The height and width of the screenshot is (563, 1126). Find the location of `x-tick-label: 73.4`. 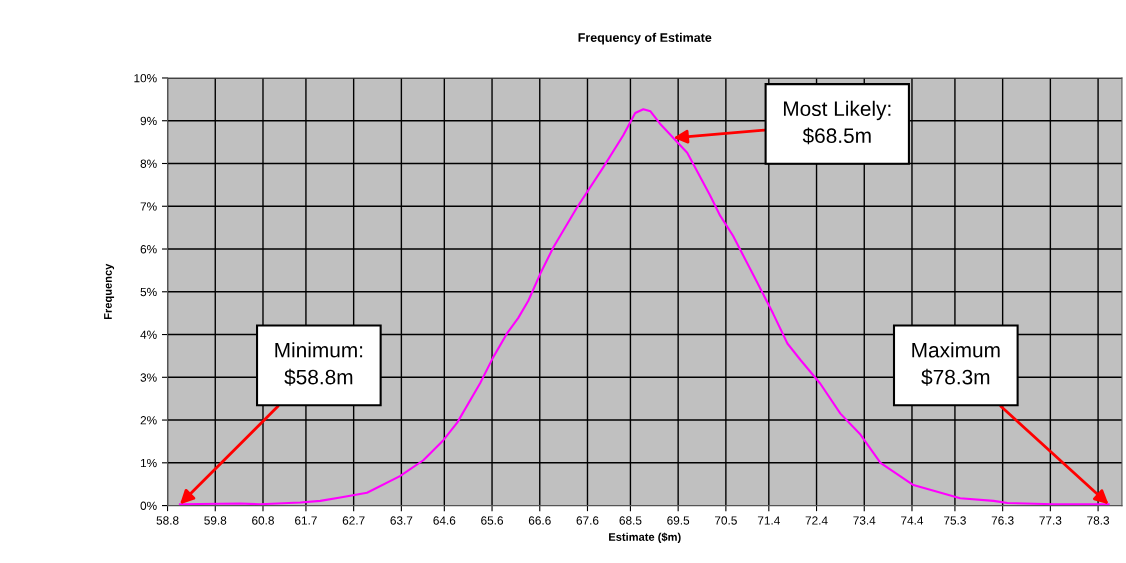

x-tick-label: 73.4 is located at coordinates (864, 520).